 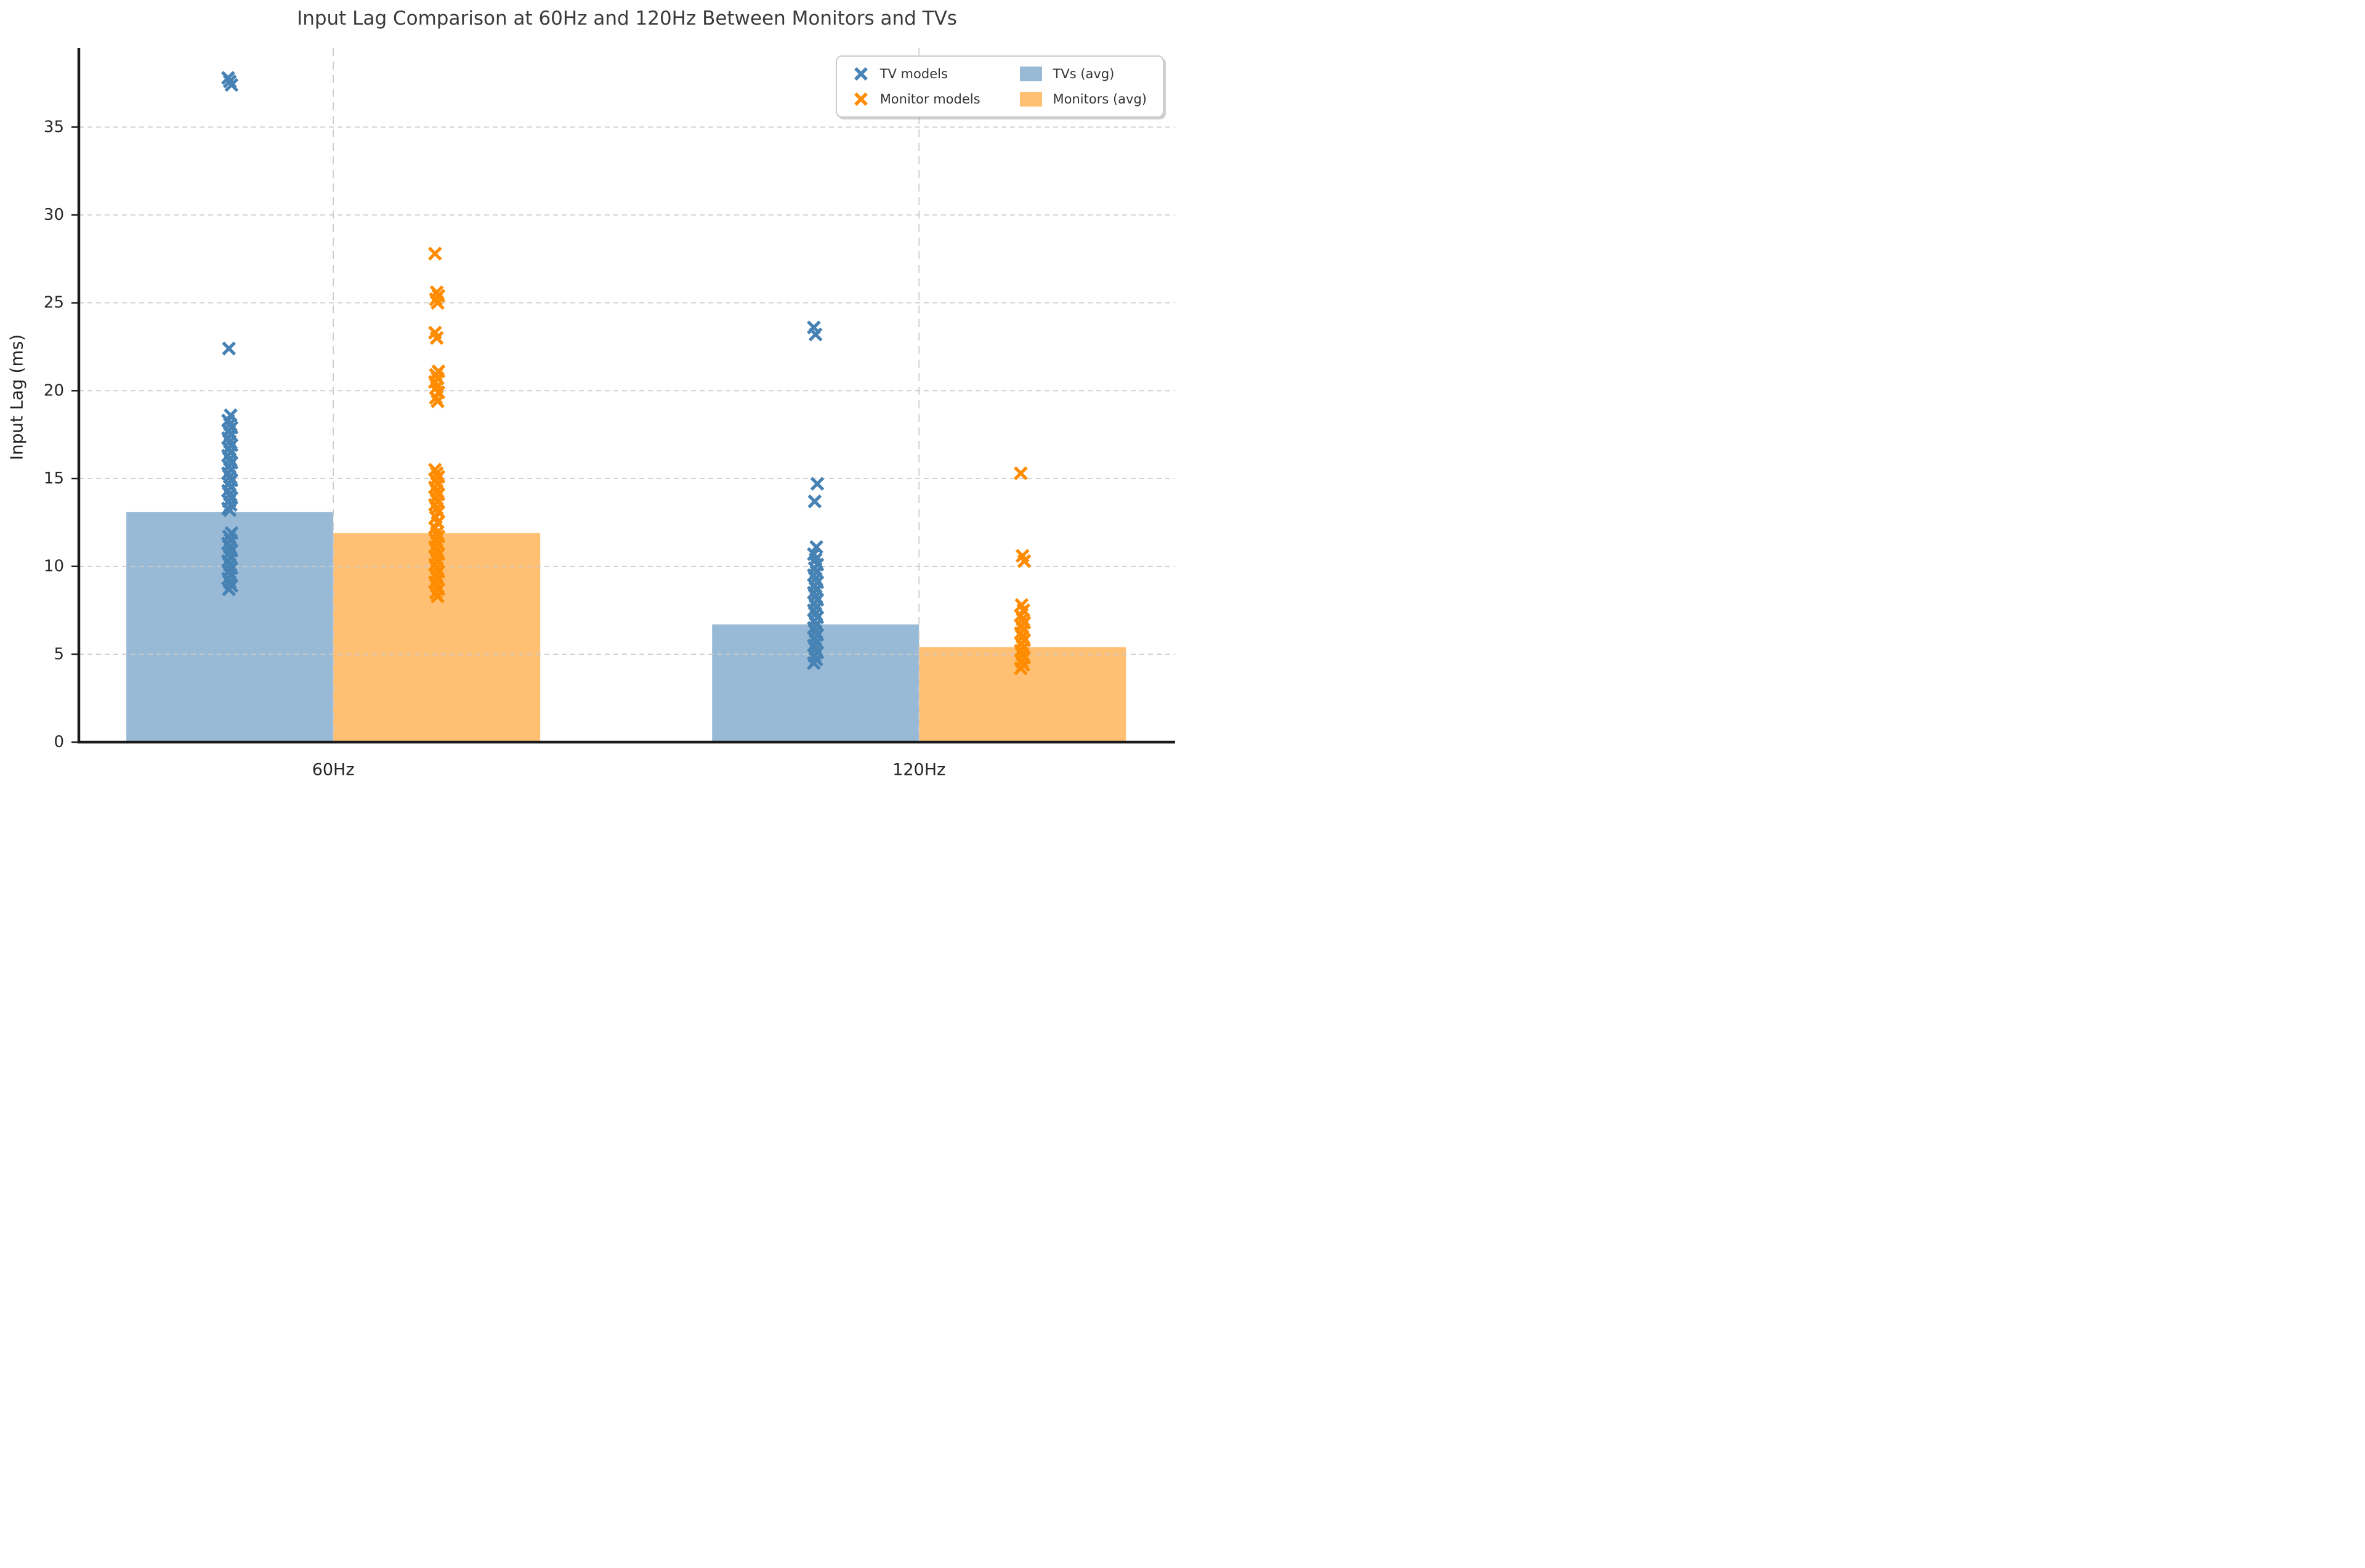 What do you see at coordinates (333, 770) in the screenshot?
I see `x-tick-label: 60Hz` at bounding box center [333, 770].